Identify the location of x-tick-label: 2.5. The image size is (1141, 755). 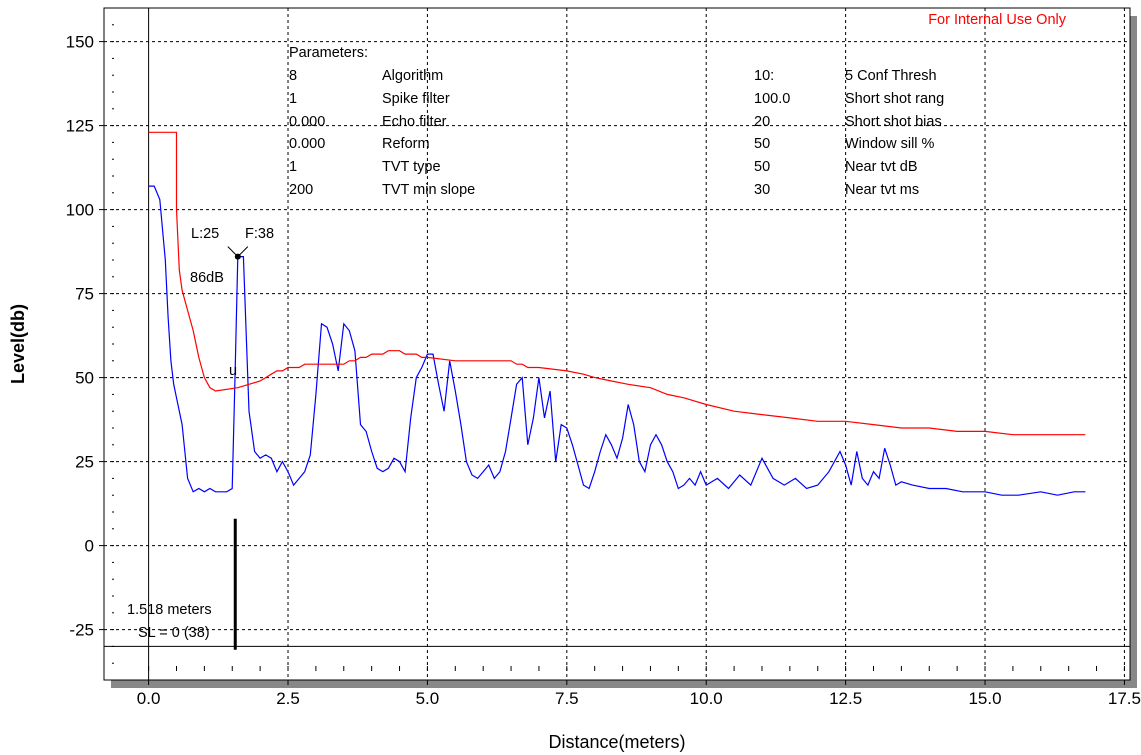
(288, 698).